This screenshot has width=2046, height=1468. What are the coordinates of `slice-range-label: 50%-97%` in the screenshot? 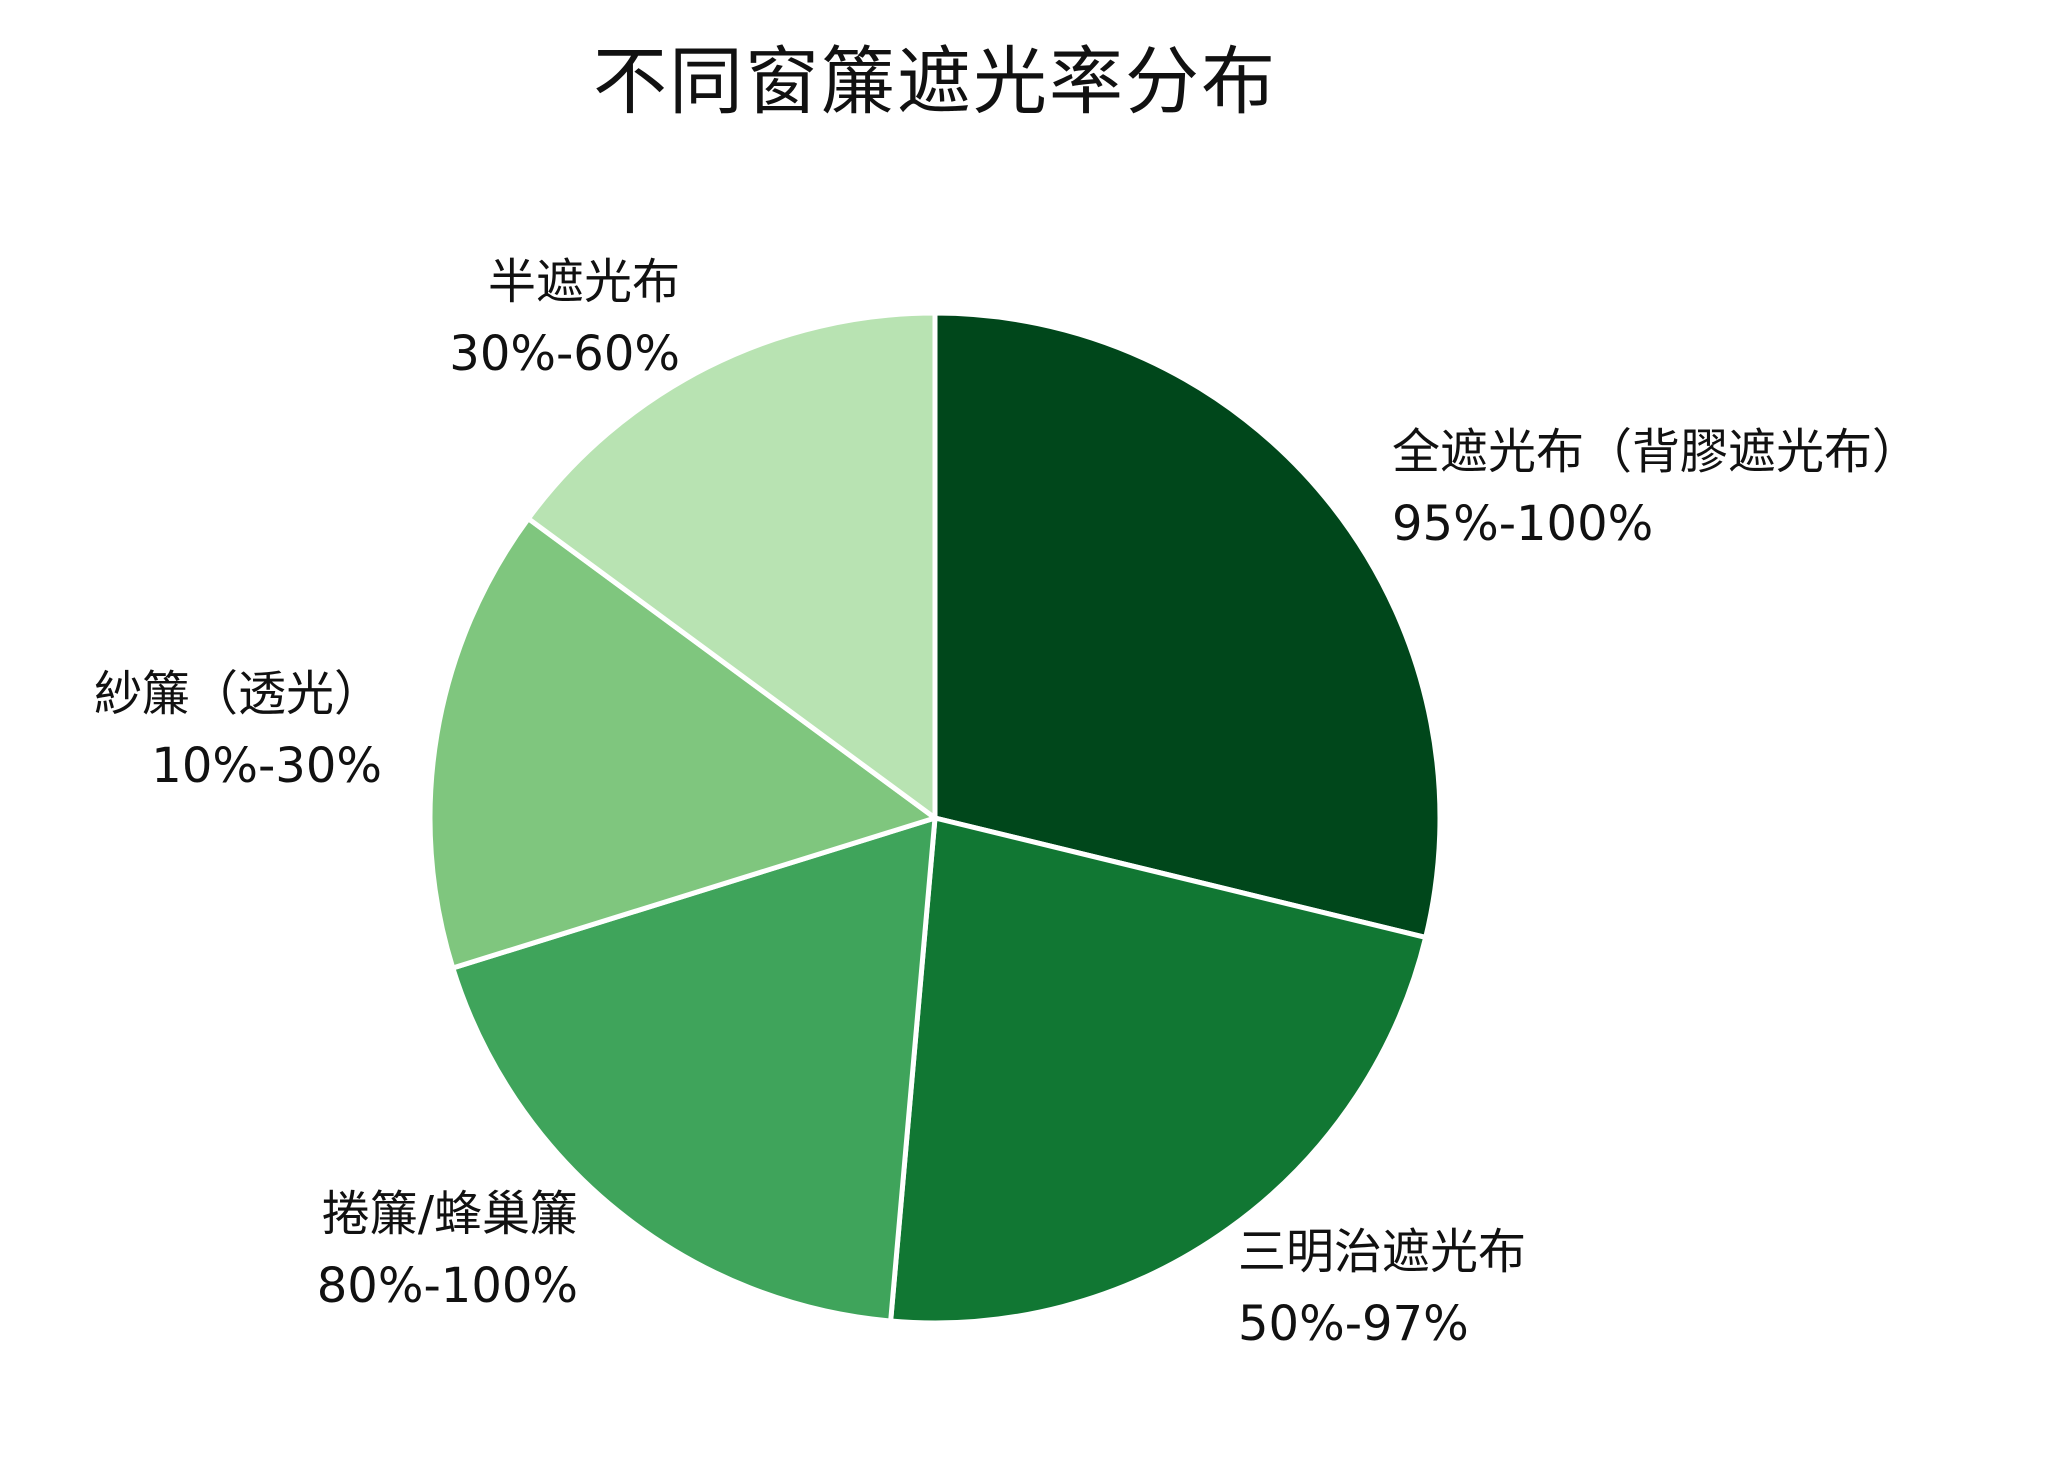 It's located at (1353, 1324).